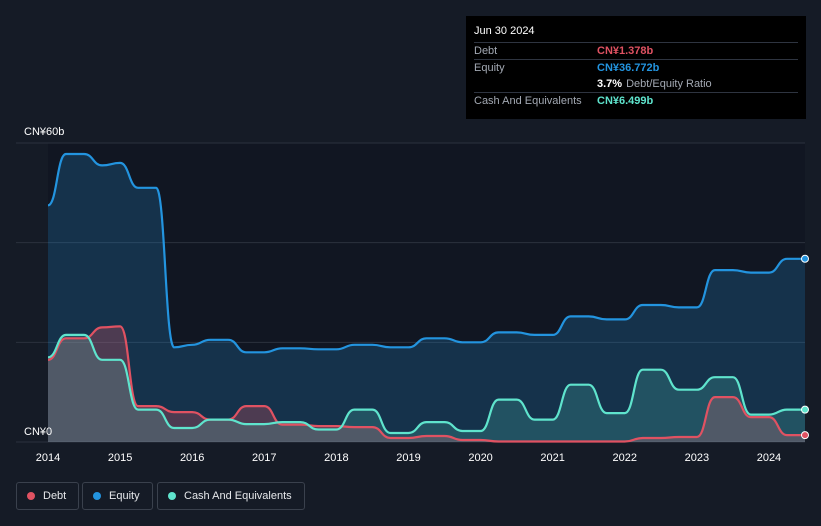 Image resolution: width=821 pixels, height=526 pixels. Describe the element at coordinates (124, 496) in the screenshot. I see `legend-equity-label: Equity` at that location.